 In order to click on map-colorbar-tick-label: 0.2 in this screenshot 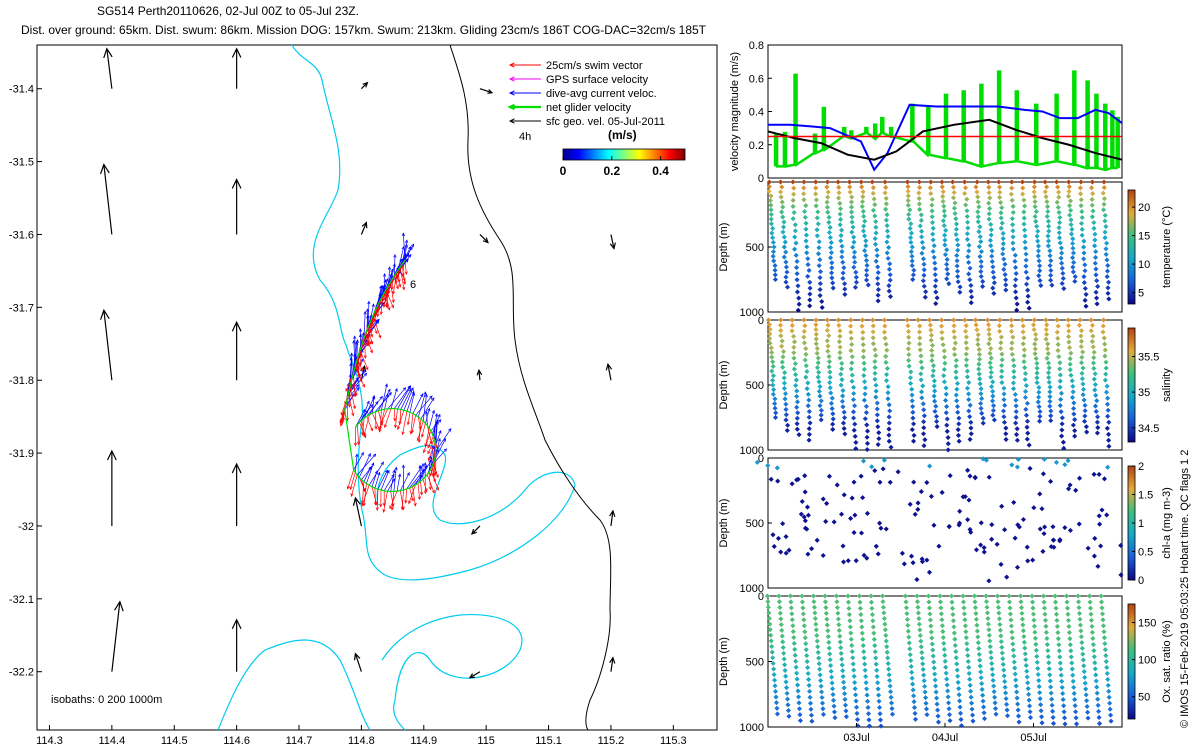, I will do `click(611, 171)`.